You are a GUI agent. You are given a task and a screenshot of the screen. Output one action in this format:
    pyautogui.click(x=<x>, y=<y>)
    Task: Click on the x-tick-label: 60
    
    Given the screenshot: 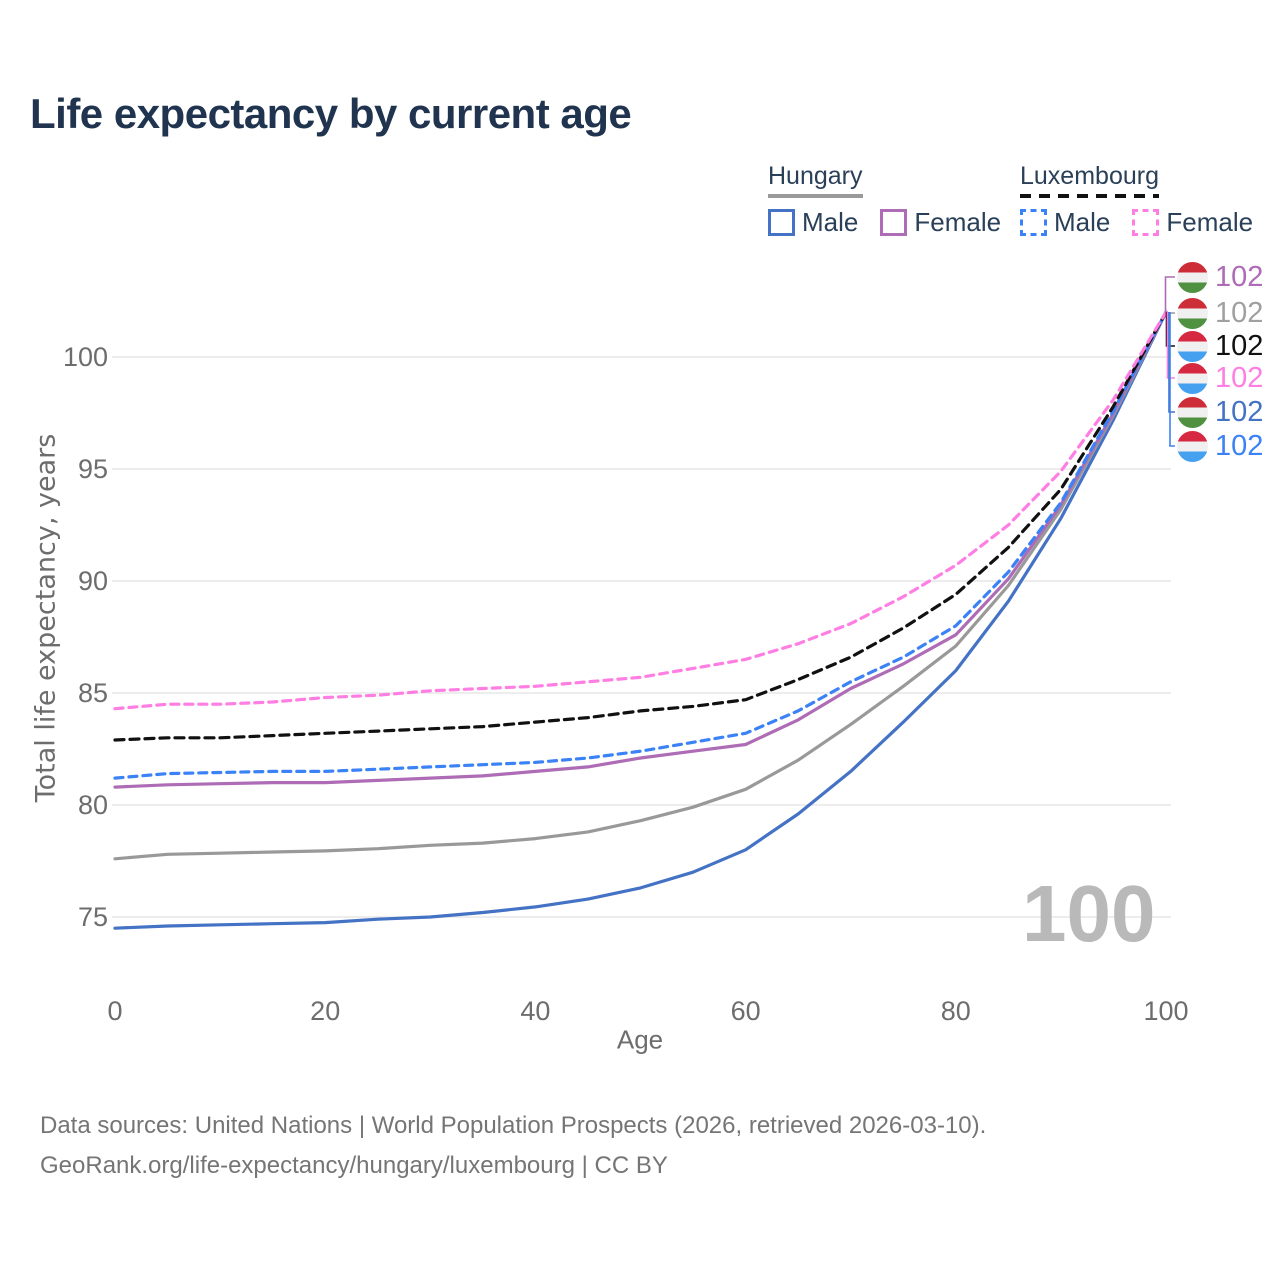 What is the action you would take?
    pyautogui.click(x=746, y=1011)
    